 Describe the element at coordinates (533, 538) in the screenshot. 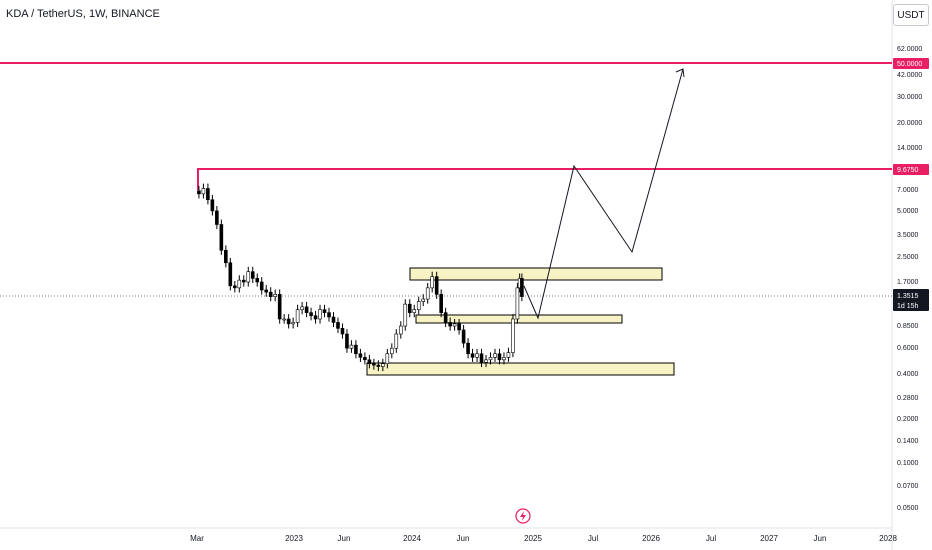

I see `time-tick: 2025` at that location.